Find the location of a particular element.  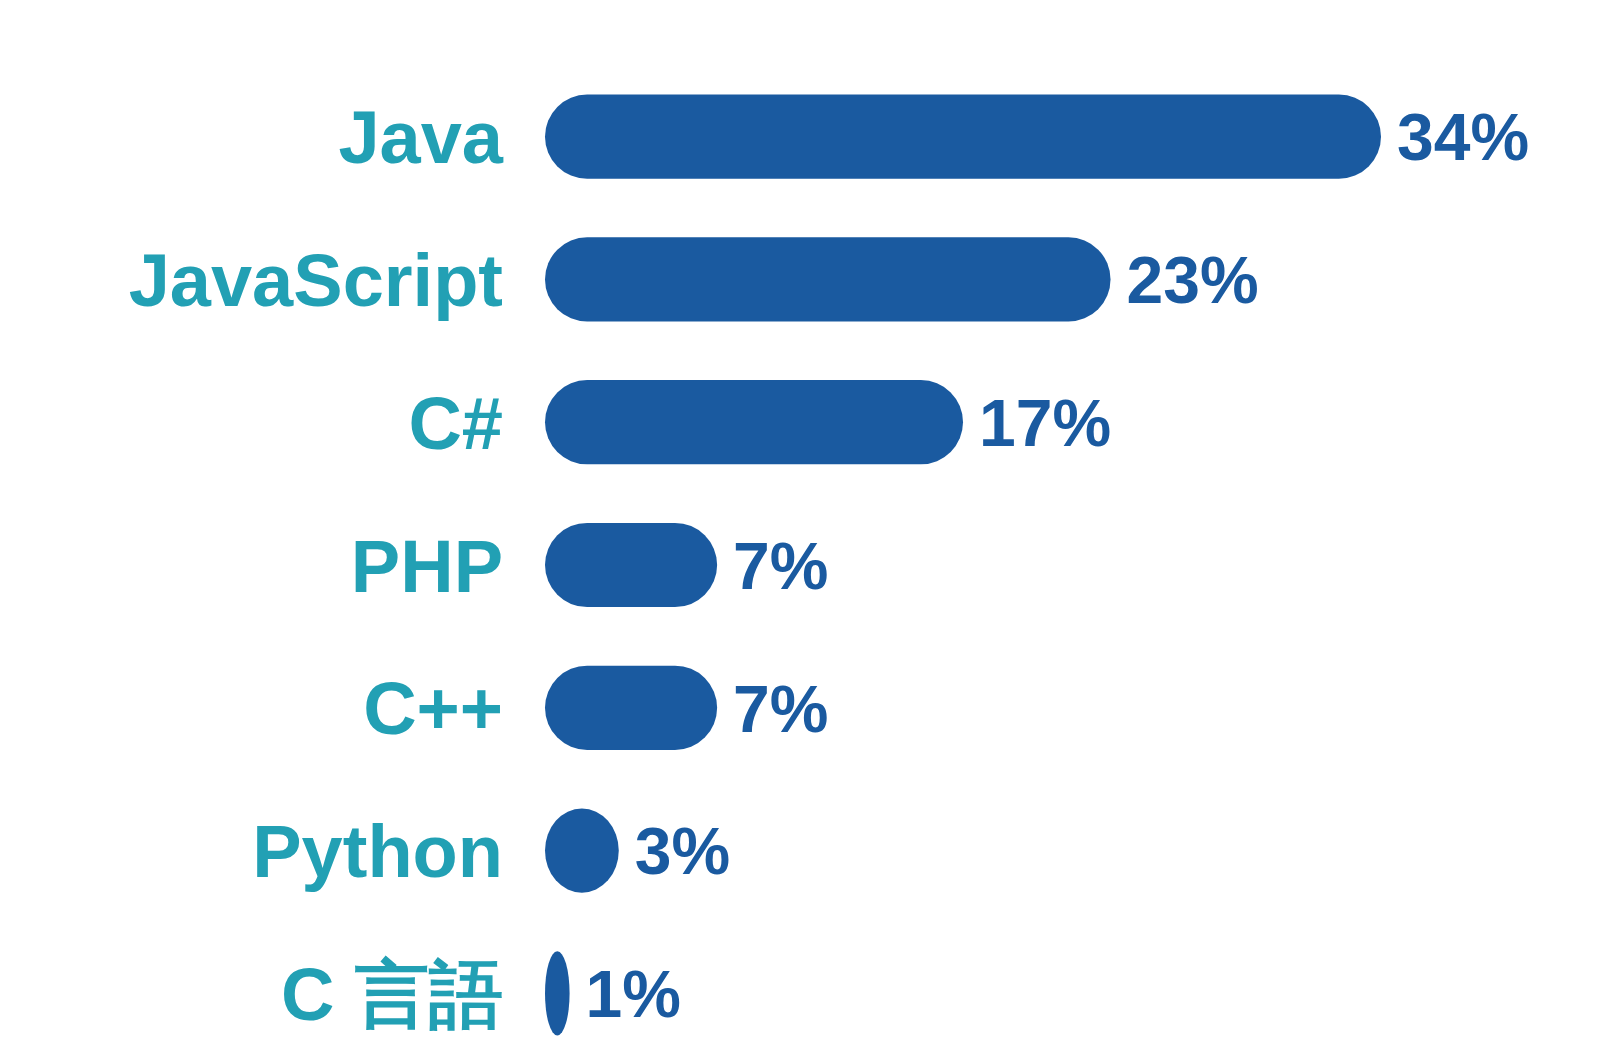

y-tick-label: PHP is located at coordinates (426, 566).